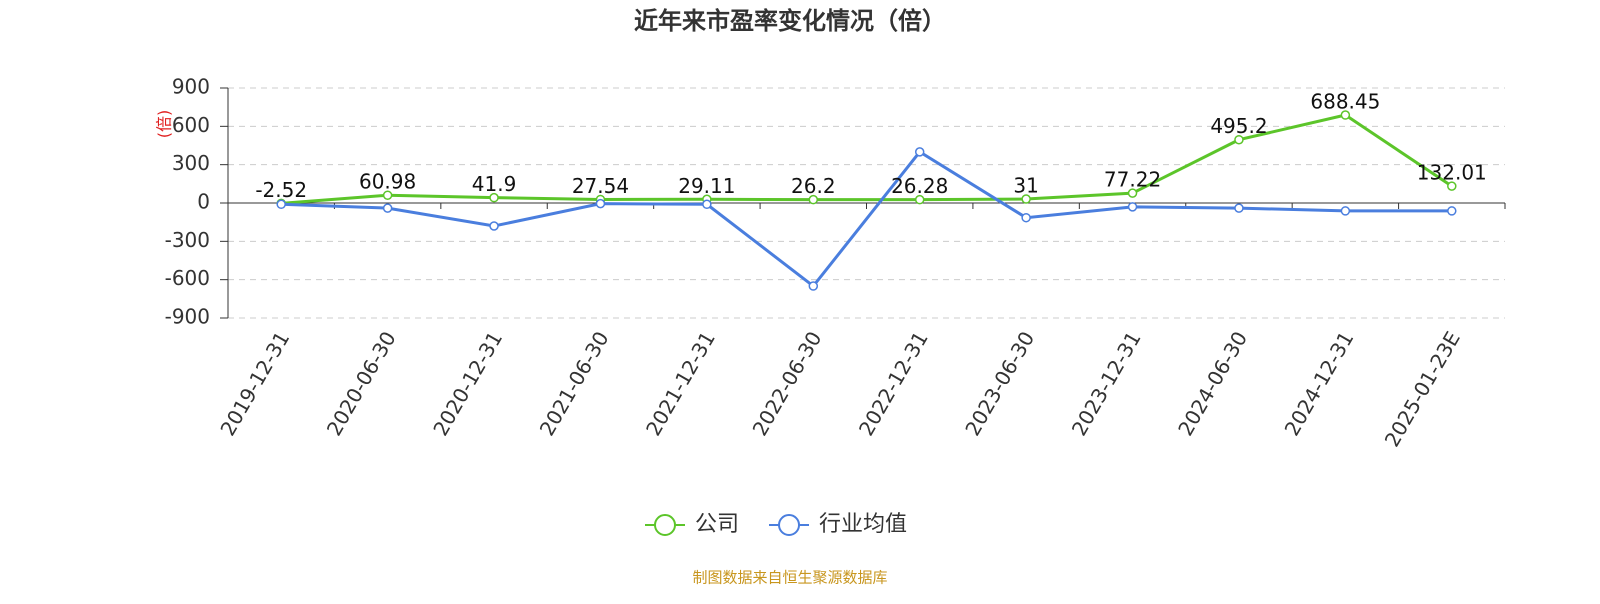 The image size is (1600, 604). Describe the element at coordinates (893, 383) in the screenshot. I see `x-tick-label: 2022-12-31` at that location.